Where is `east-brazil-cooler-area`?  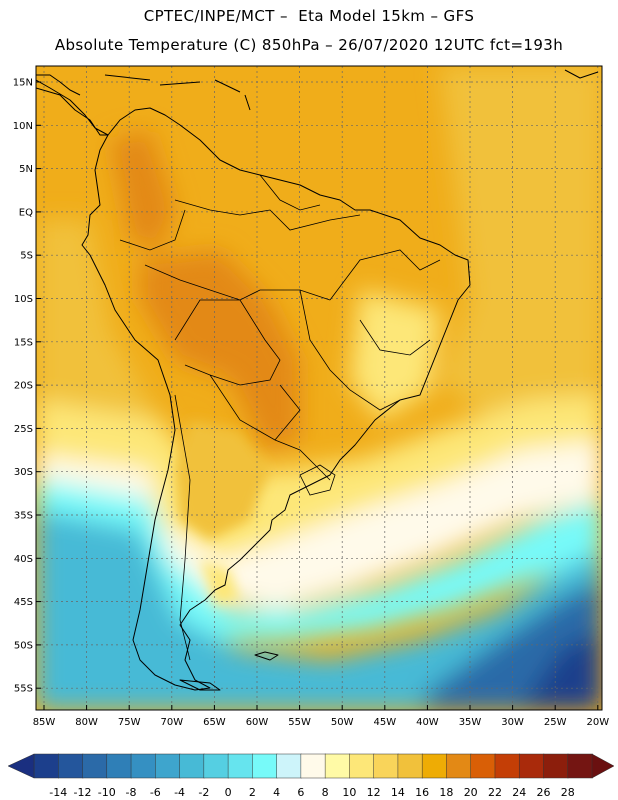
east-brazil-cooler-area is located at coordinates (395, 355).